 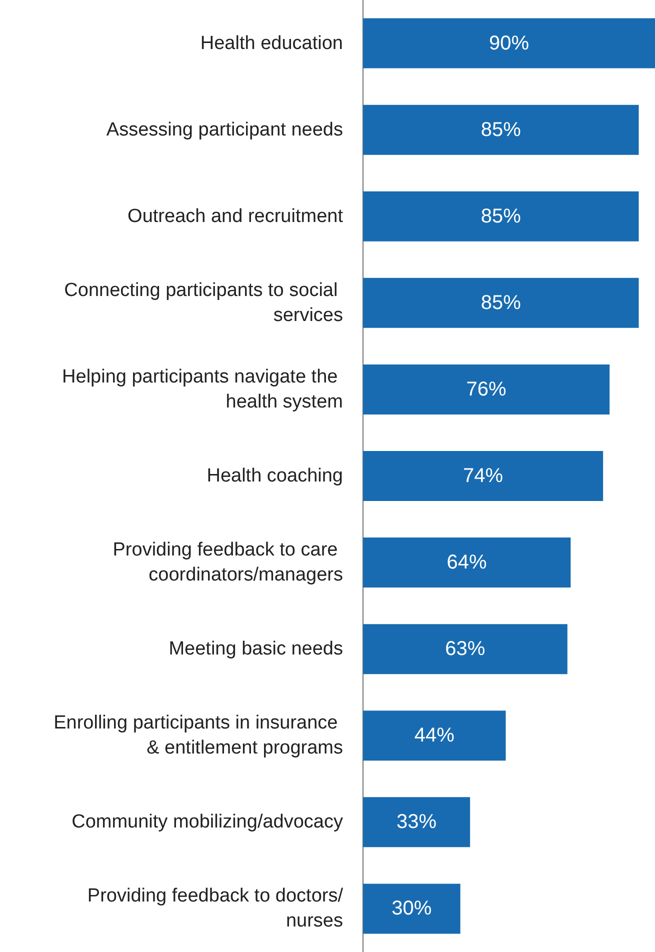 What do you see at coordinates (271, 43) in the screenshot?
I see `y-tick-label: Health education` at bounding box center [271, 43].